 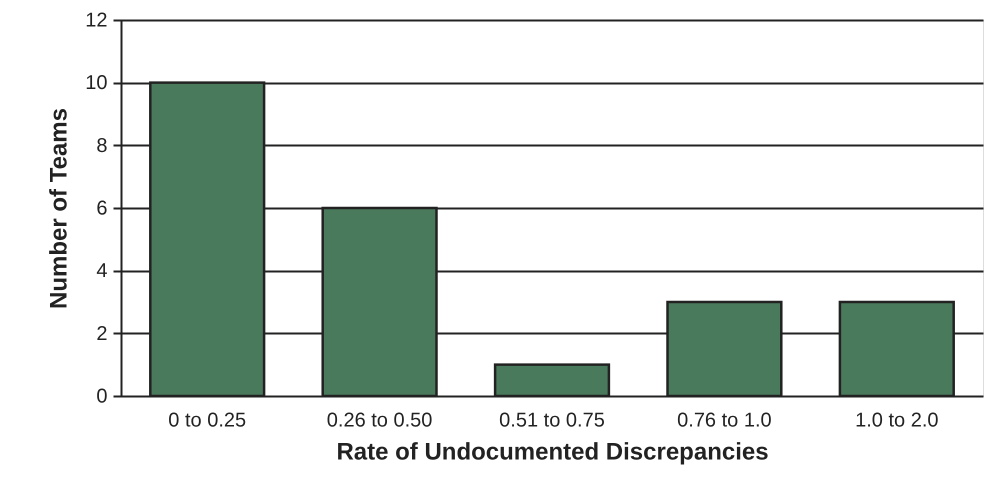 What do you see at coordinates (552, 380) in the screenshot?
I see `bar` at bounding box center [552, 380].